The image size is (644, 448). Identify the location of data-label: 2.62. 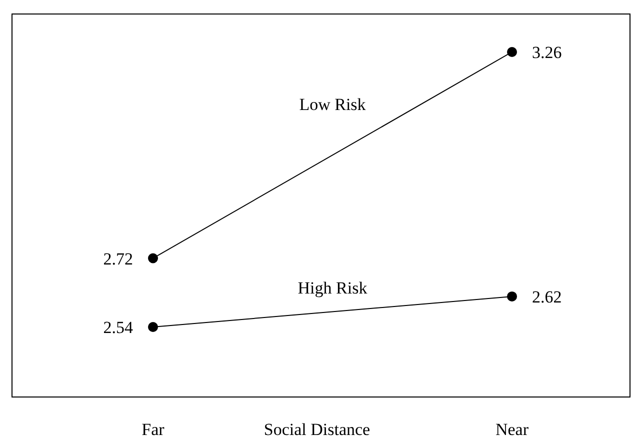
(547, 296).